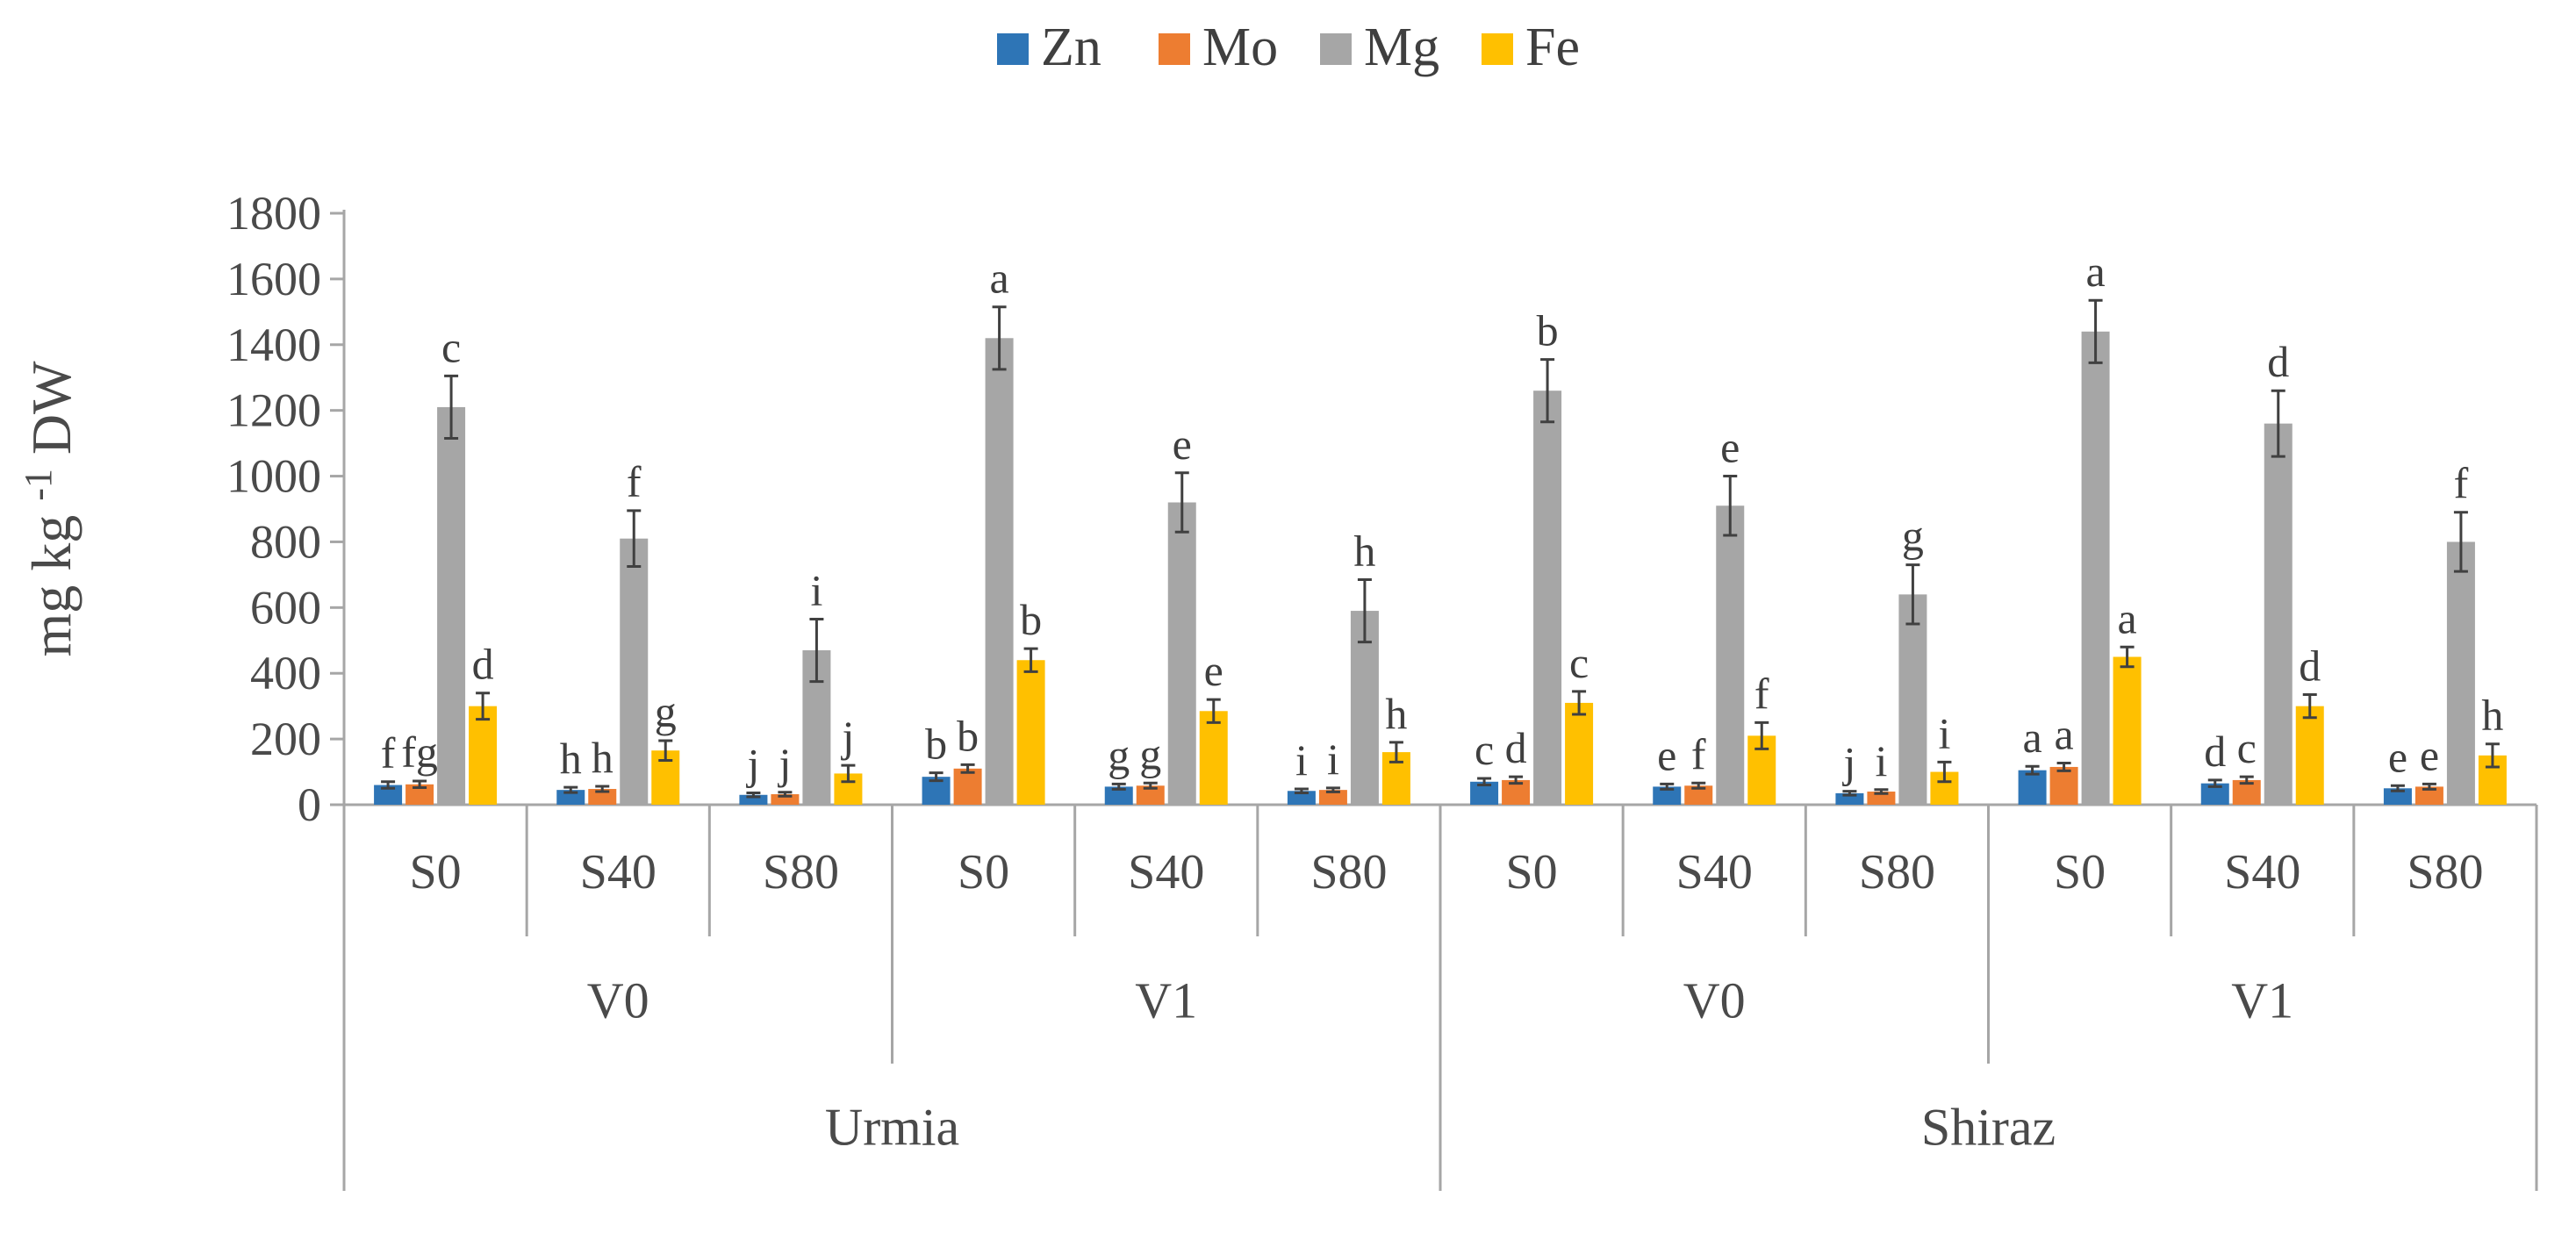 The width and height of the screenshot is (2576, 1240). What do you see at coordinates (2445, 632) in the screenshot?
I see `bar-group-shiraz-v1-s80: e e f h` at bounding box center [2445, 632].